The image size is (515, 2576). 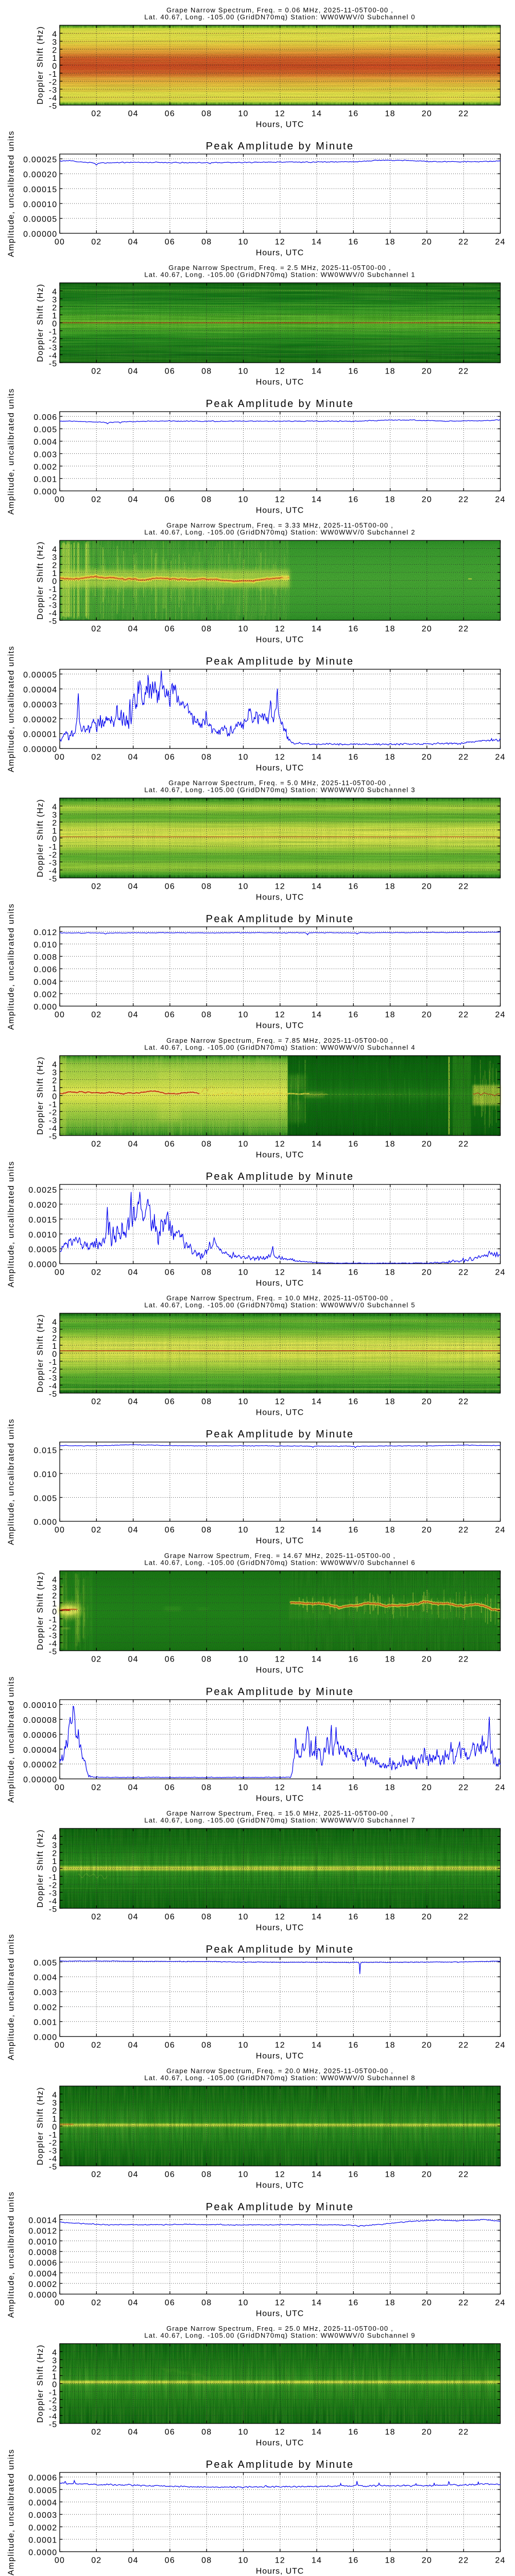 What do you see at coordinates (40, 219) in the screenshot?
I see `svg-text: 0.00005` at bounding box center [40, 219].